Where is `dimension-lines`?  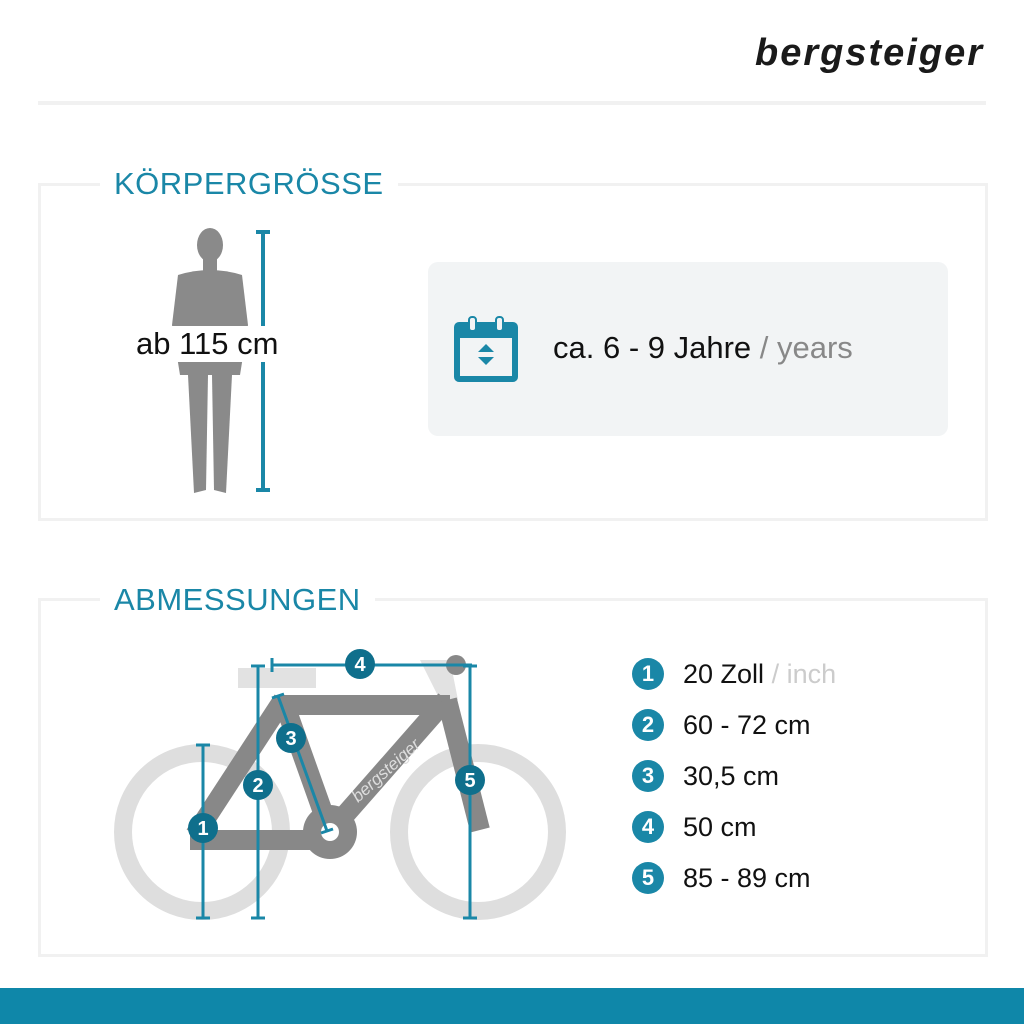
dimension-lines is located at coordinates (336, 789).